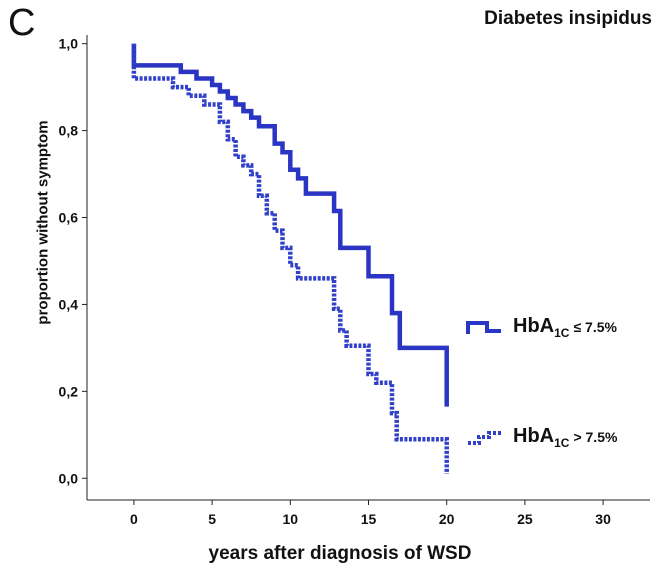  Describe the element at coordinates (565, 437) in the screenshot. I see `legend-label-high: HbA1C > 7.5%` at that location.